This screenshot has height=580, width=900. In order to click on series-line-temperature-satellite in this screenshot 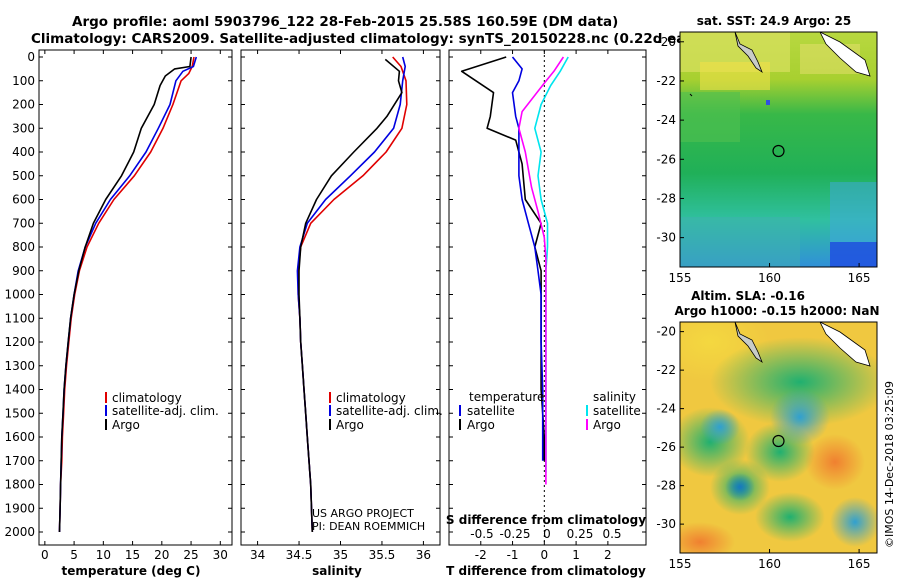, I will do `click(527, 258)`.